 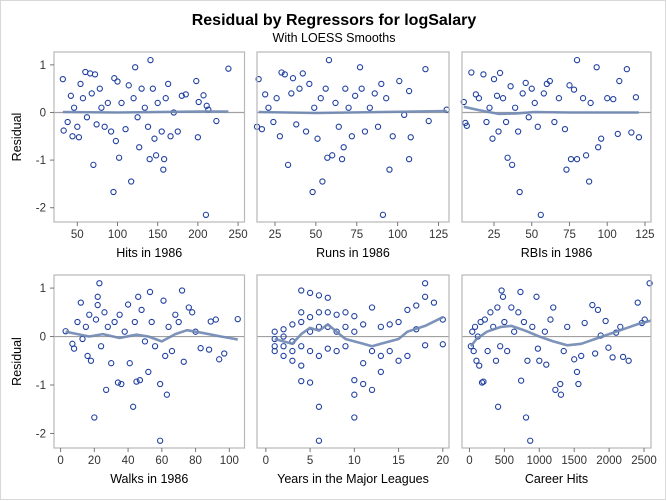 What do you see at coordinates (17, 137) in the screenshot?
I see `y-axis-label: Residual` at bounding box center [17, 137].